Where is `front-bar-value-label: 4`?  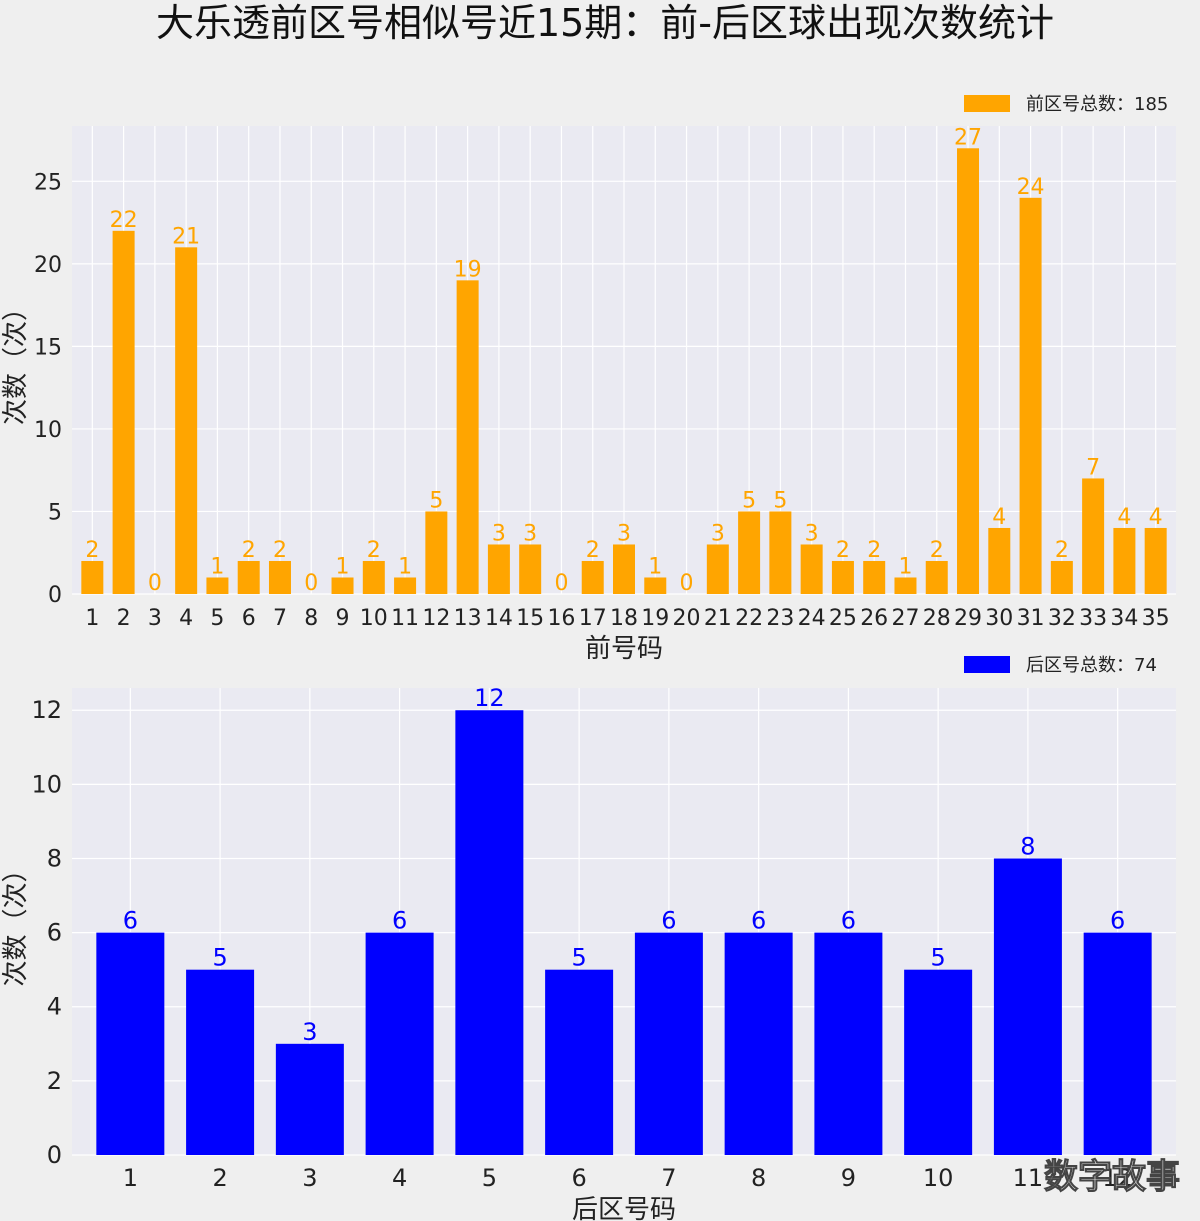
front-bar-value-label: 4 is located at coordinates (999, 517).